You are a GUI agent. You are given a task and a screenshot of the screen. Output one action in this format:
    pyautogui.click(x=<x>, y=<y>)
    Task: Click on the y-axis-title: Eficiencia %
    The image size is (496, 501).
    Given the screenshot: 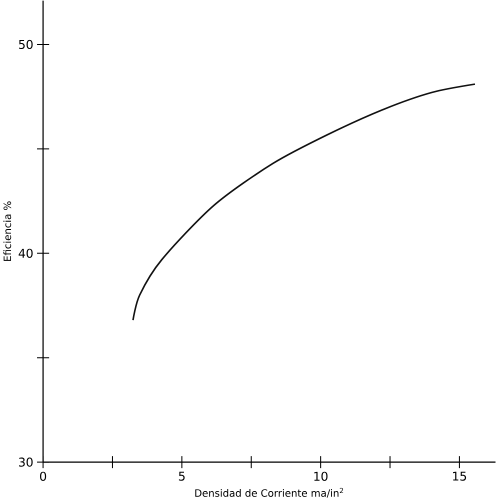 What is the action you would take?
    pyautogui.click(x=7, y=231)
    